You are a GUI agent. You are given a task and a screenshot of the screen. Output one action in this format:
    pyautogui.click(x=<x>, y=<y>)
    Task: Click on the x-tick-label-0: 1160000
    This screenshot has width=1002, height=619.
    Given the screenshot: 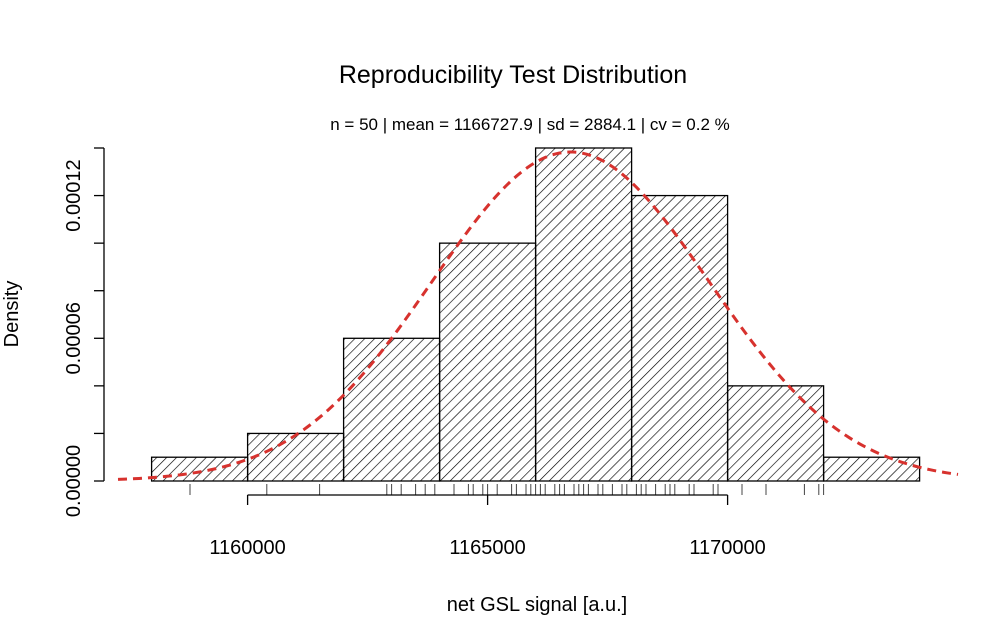 What is the action you would take?
    pyautogui.click(x=247, y=548)
    